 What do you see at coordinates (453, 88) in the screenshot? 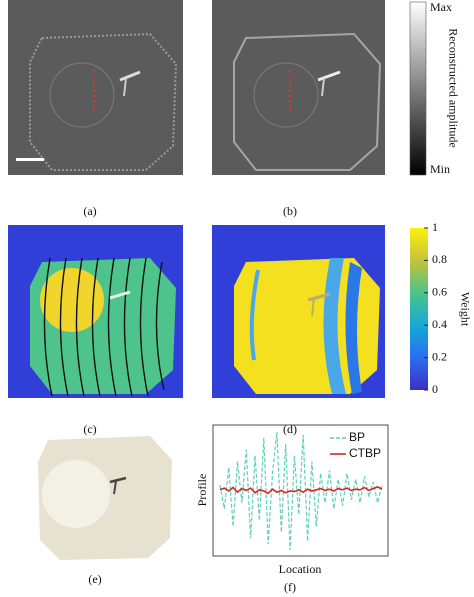
I see `colorbar-title: Reconstructed amplitude` at bounding box center [453, 88].